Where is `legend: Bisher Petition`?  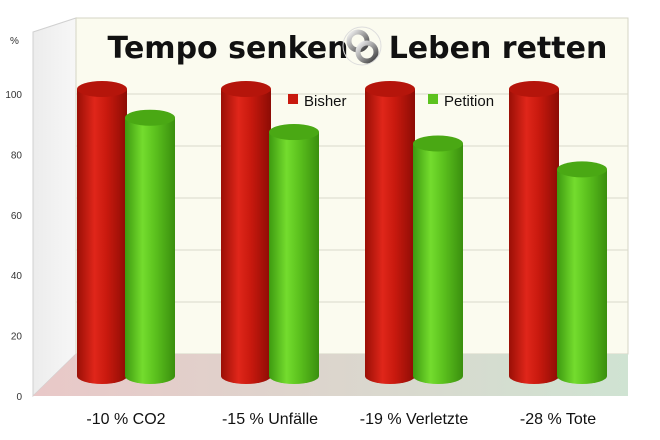 legend: Bisher Petition is located at coordinates (391, 101).